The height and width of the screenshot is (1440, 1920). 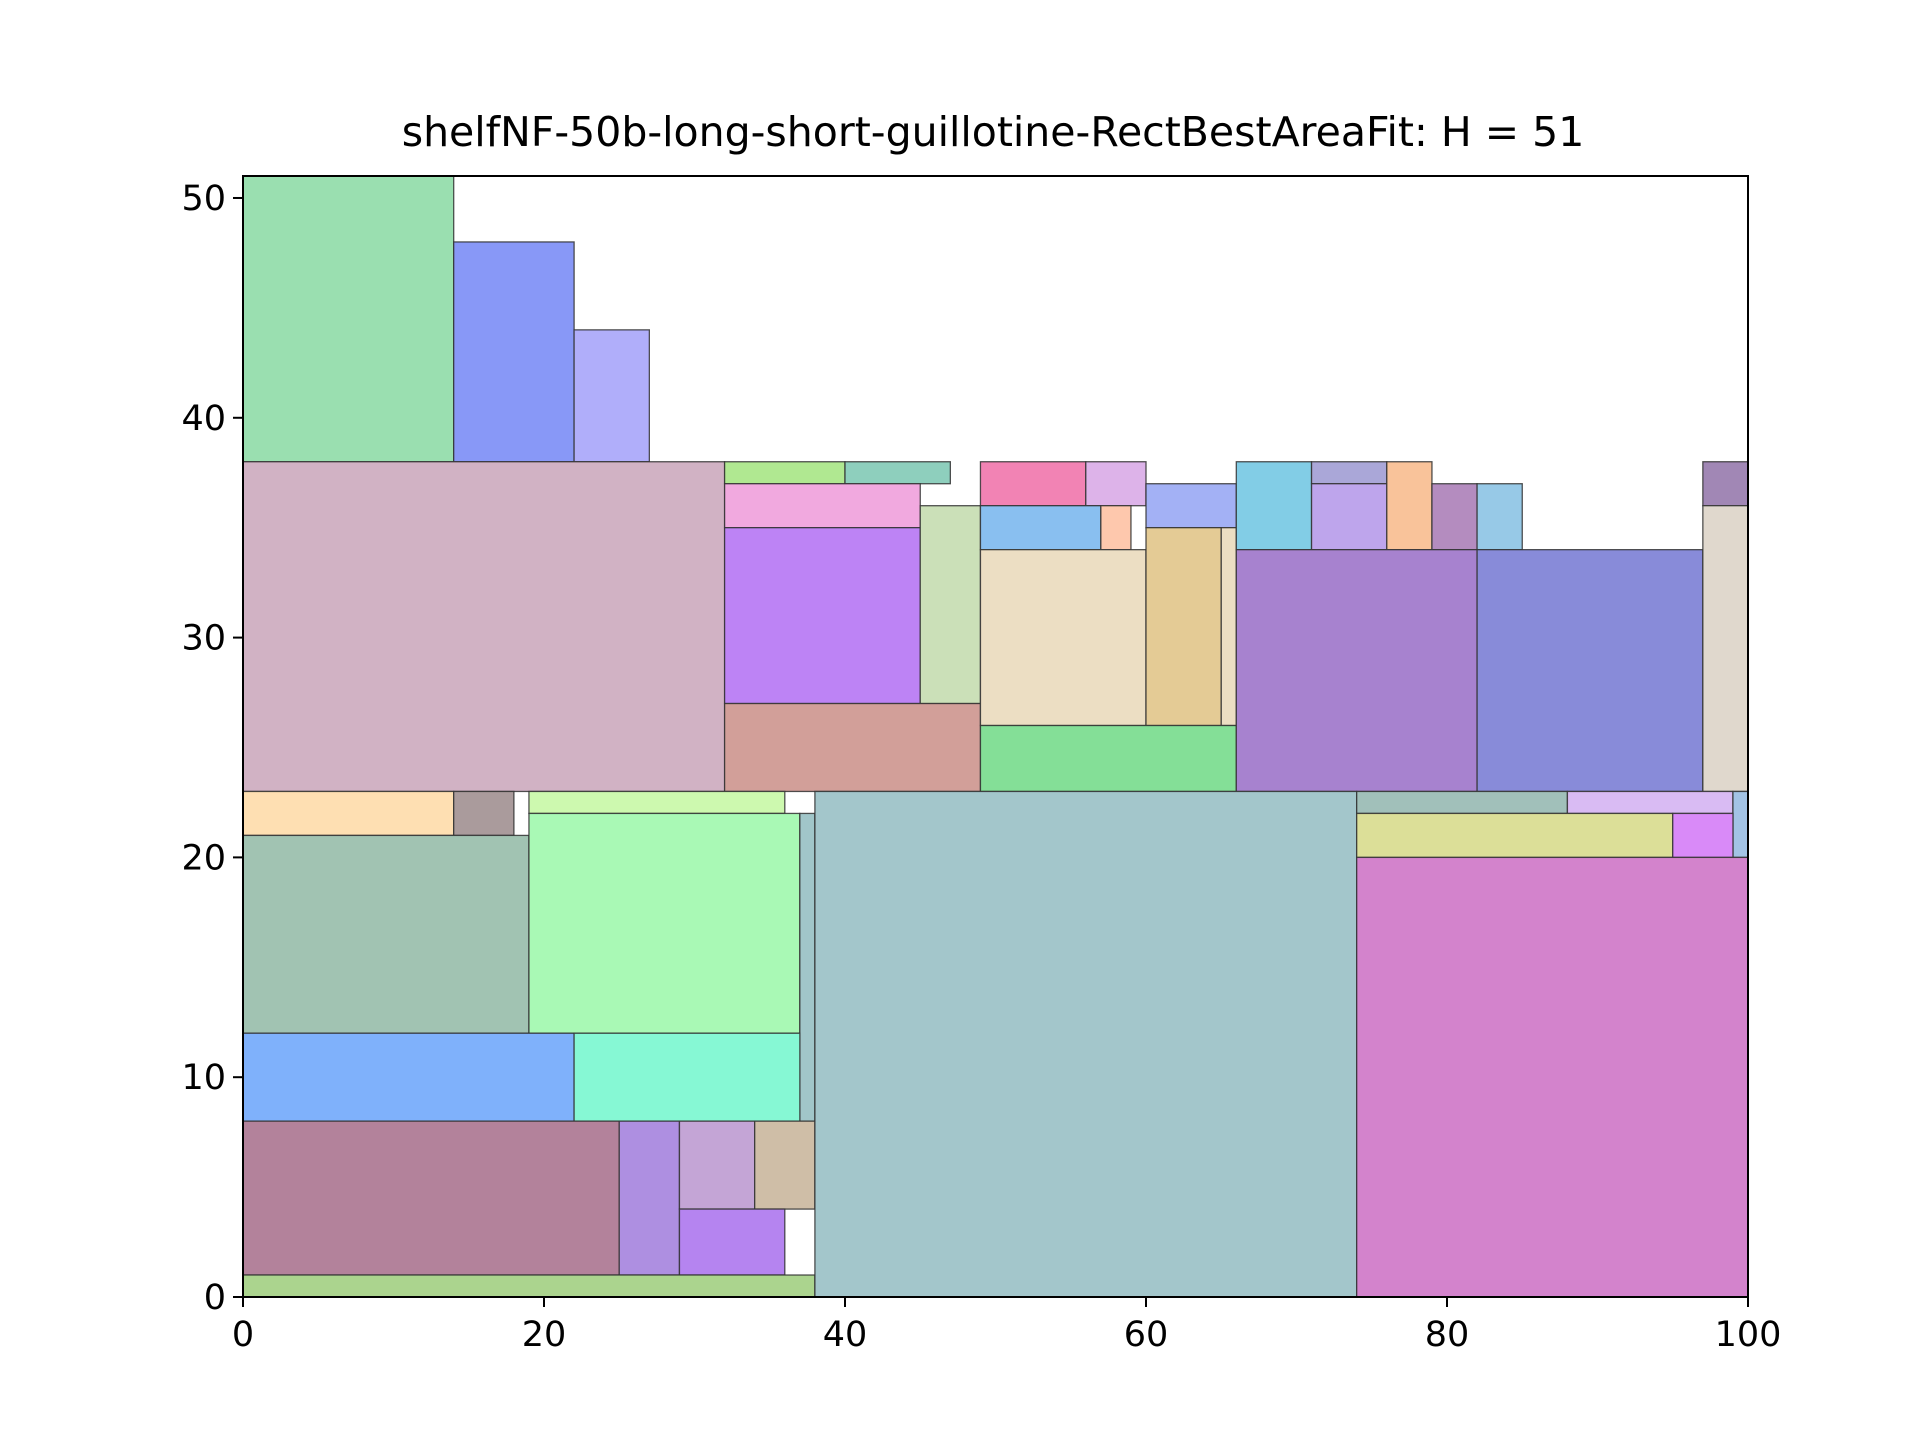 What do you see at coordinates (1748, 1335) in the screenshot?
I see `x-tick-label: 100` at bounding box center [1748, 1335].